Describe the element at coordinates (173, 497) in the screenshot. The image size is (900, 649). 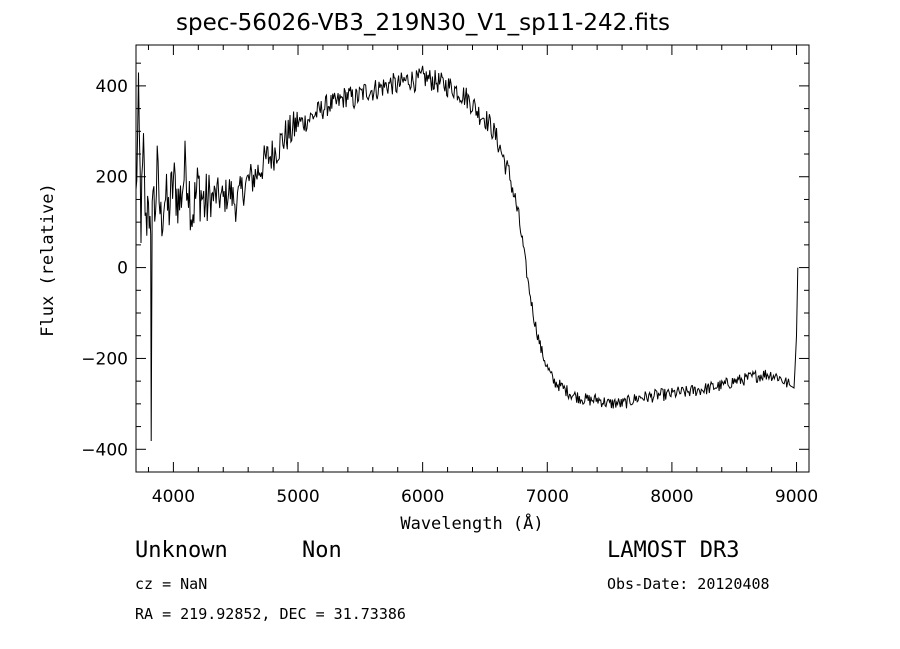
I see `x-tick-label: 4000` at that location.